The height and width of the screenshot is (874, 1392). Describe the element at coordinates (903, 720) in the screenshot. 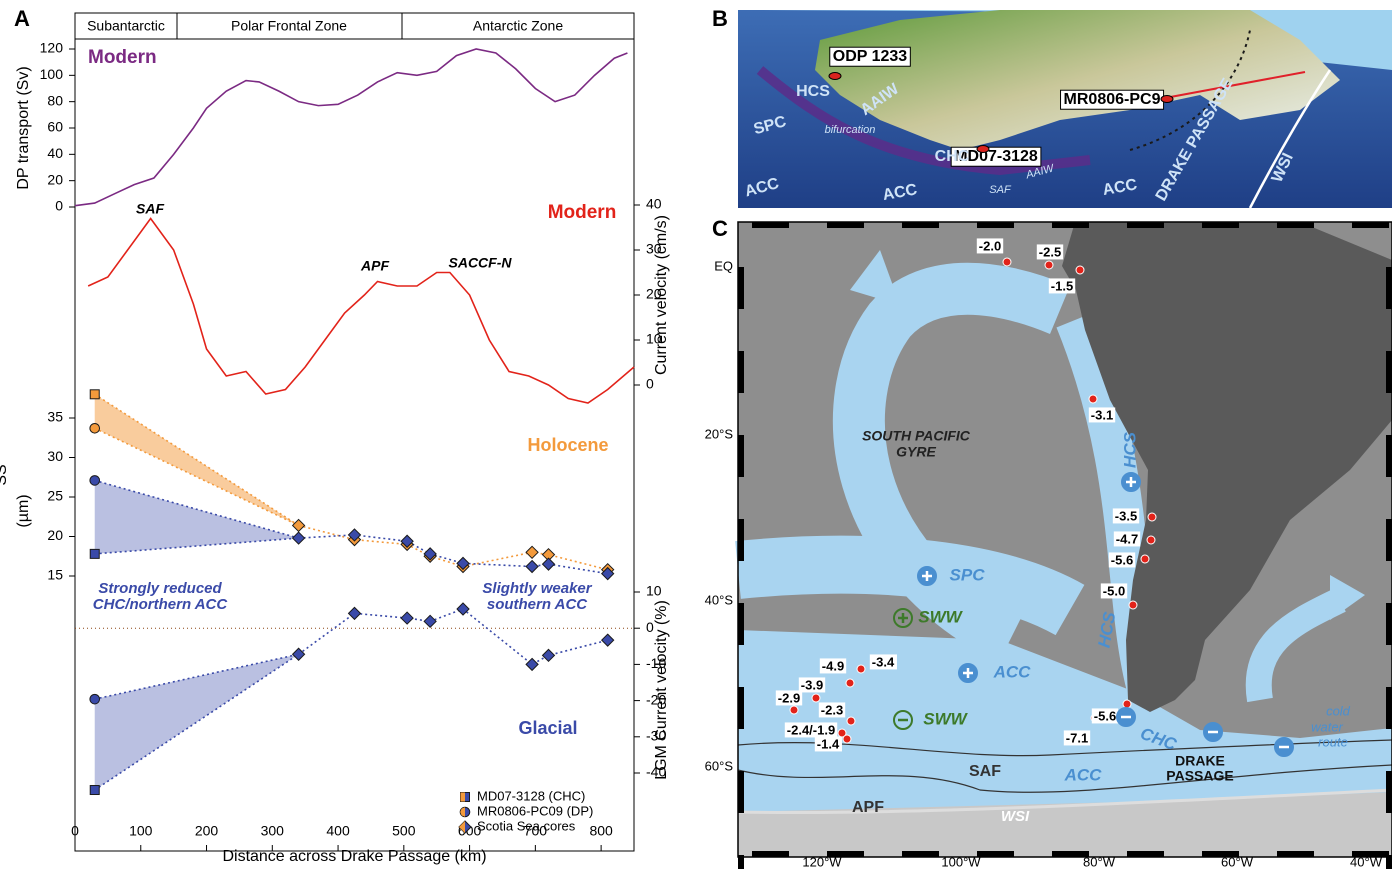

I see `sign-circle` at that location.